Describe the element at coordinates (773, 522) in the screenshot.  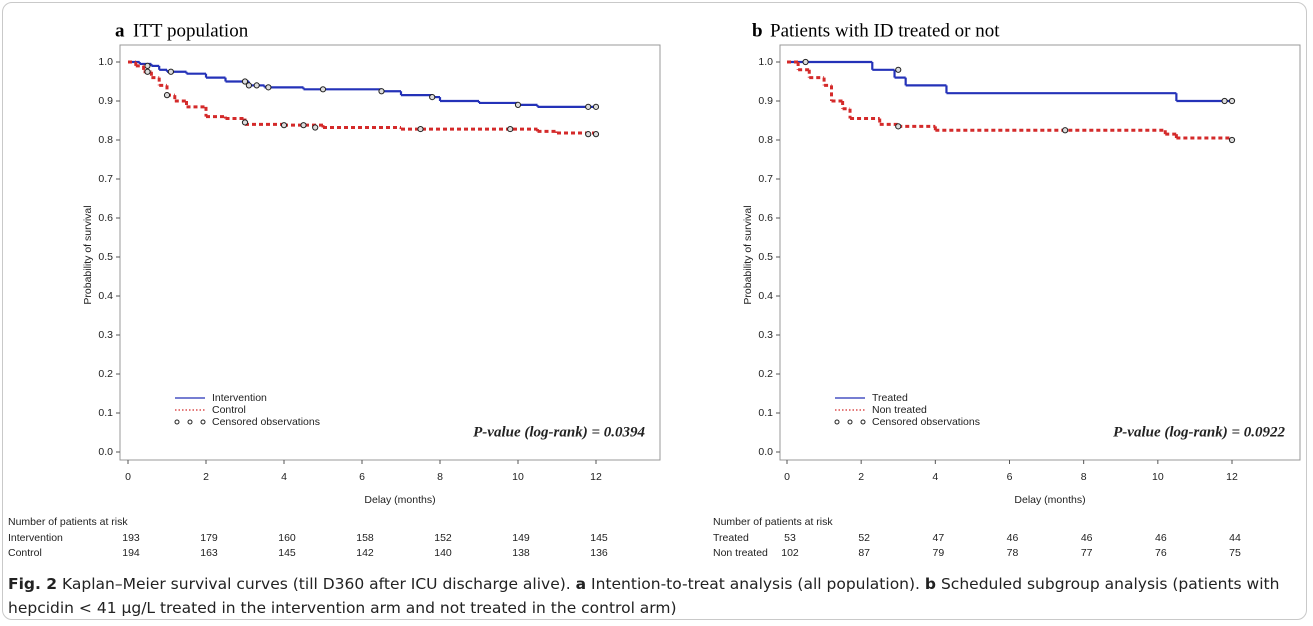
I see `risk-table-title: Number of patients at risk` at that location.